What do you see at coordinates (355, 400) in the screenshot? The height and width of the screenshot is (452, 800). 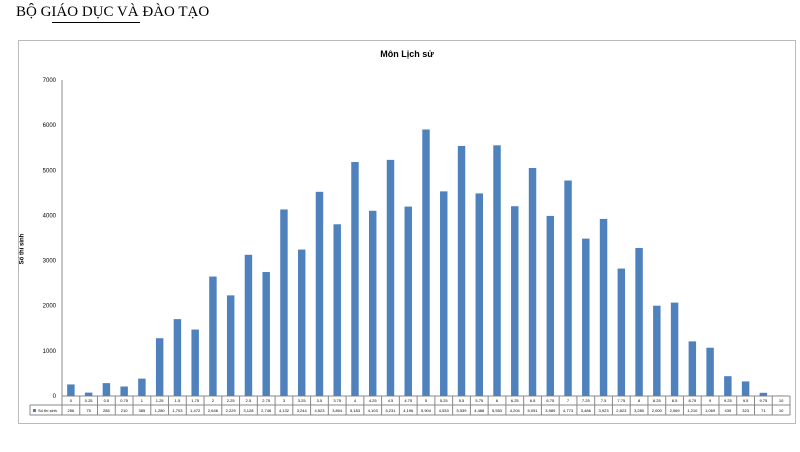 I see `x-tick-label: 4` at bounding box center [355, 400].